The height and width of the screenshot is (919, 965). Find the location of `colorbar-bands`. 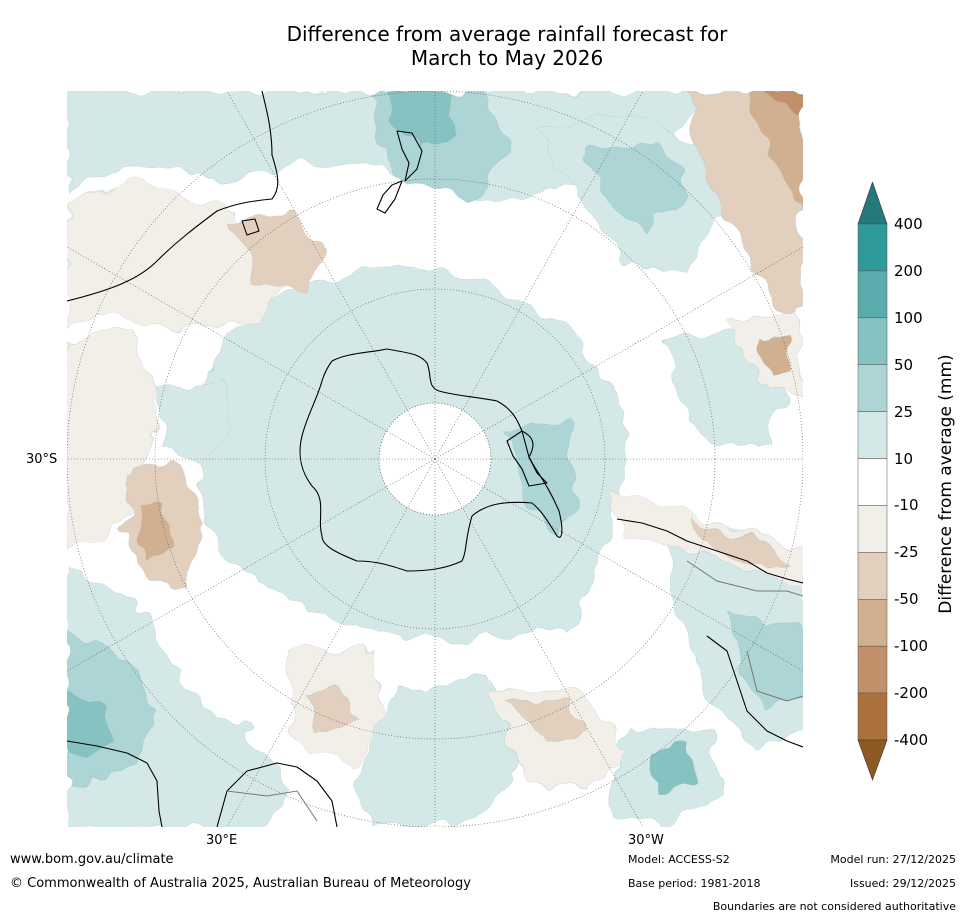

colorbar-bands is located at coordinates (872, 482).